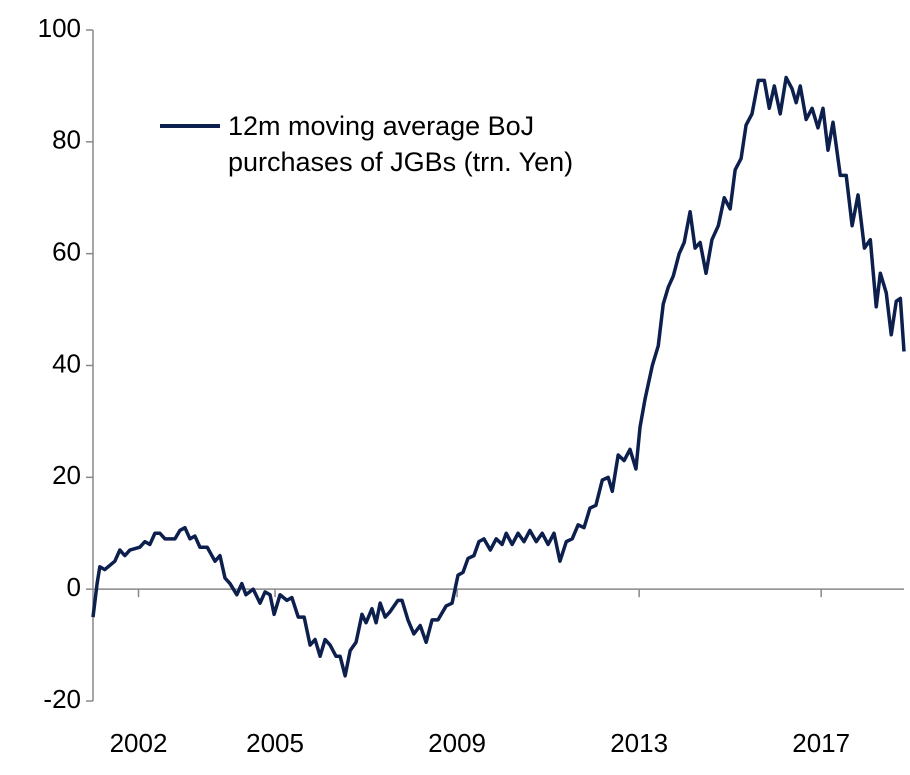 Image resolution: width=910 pixels, height=775 pixels. I want to click on y-tick-label: -20, so click(62, 699).